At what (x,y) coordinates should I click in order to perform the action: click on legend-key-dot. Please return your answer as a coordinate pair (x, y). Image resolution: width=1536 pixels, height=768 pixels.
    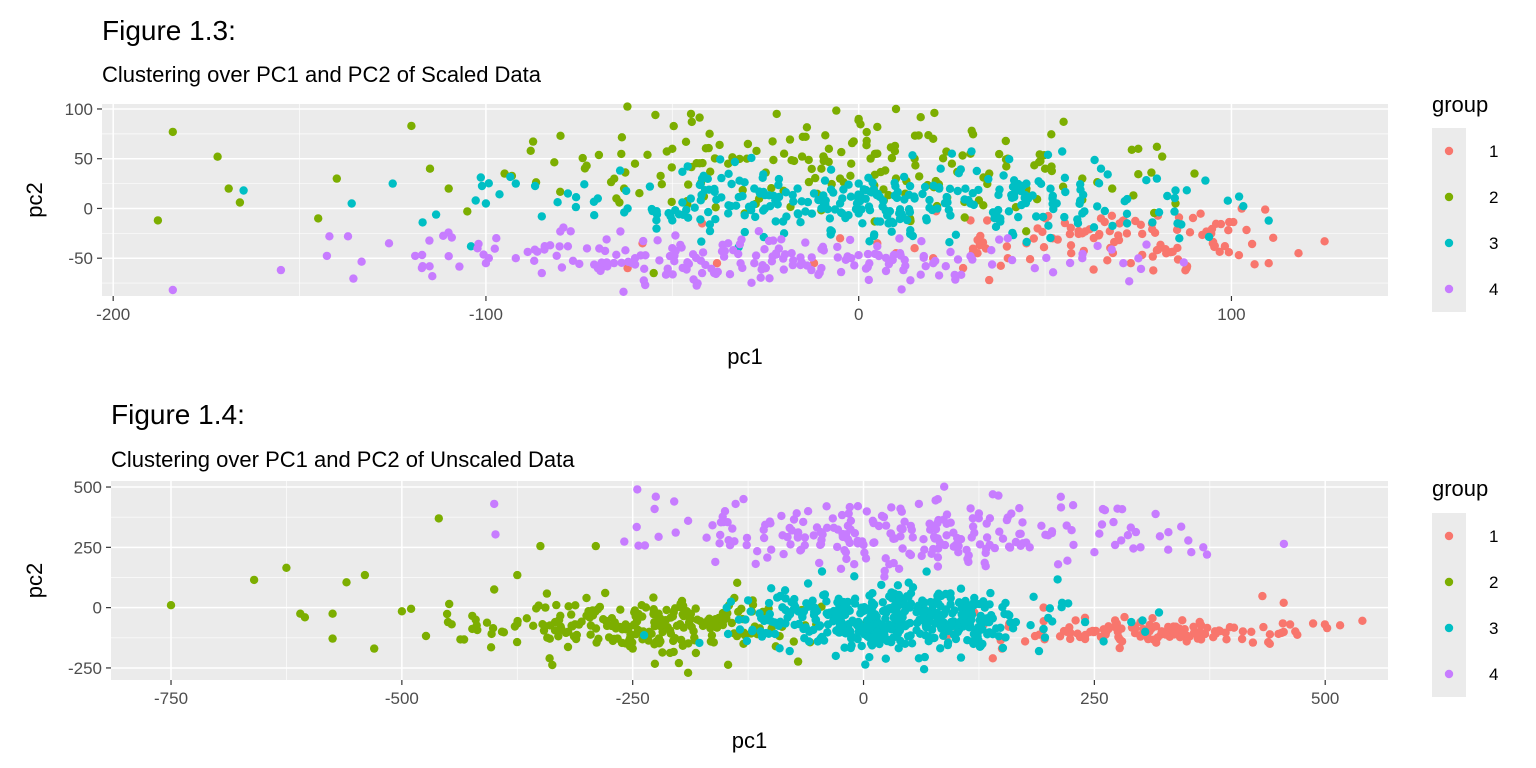
    Looking at the image, I should click on (1449, 151).